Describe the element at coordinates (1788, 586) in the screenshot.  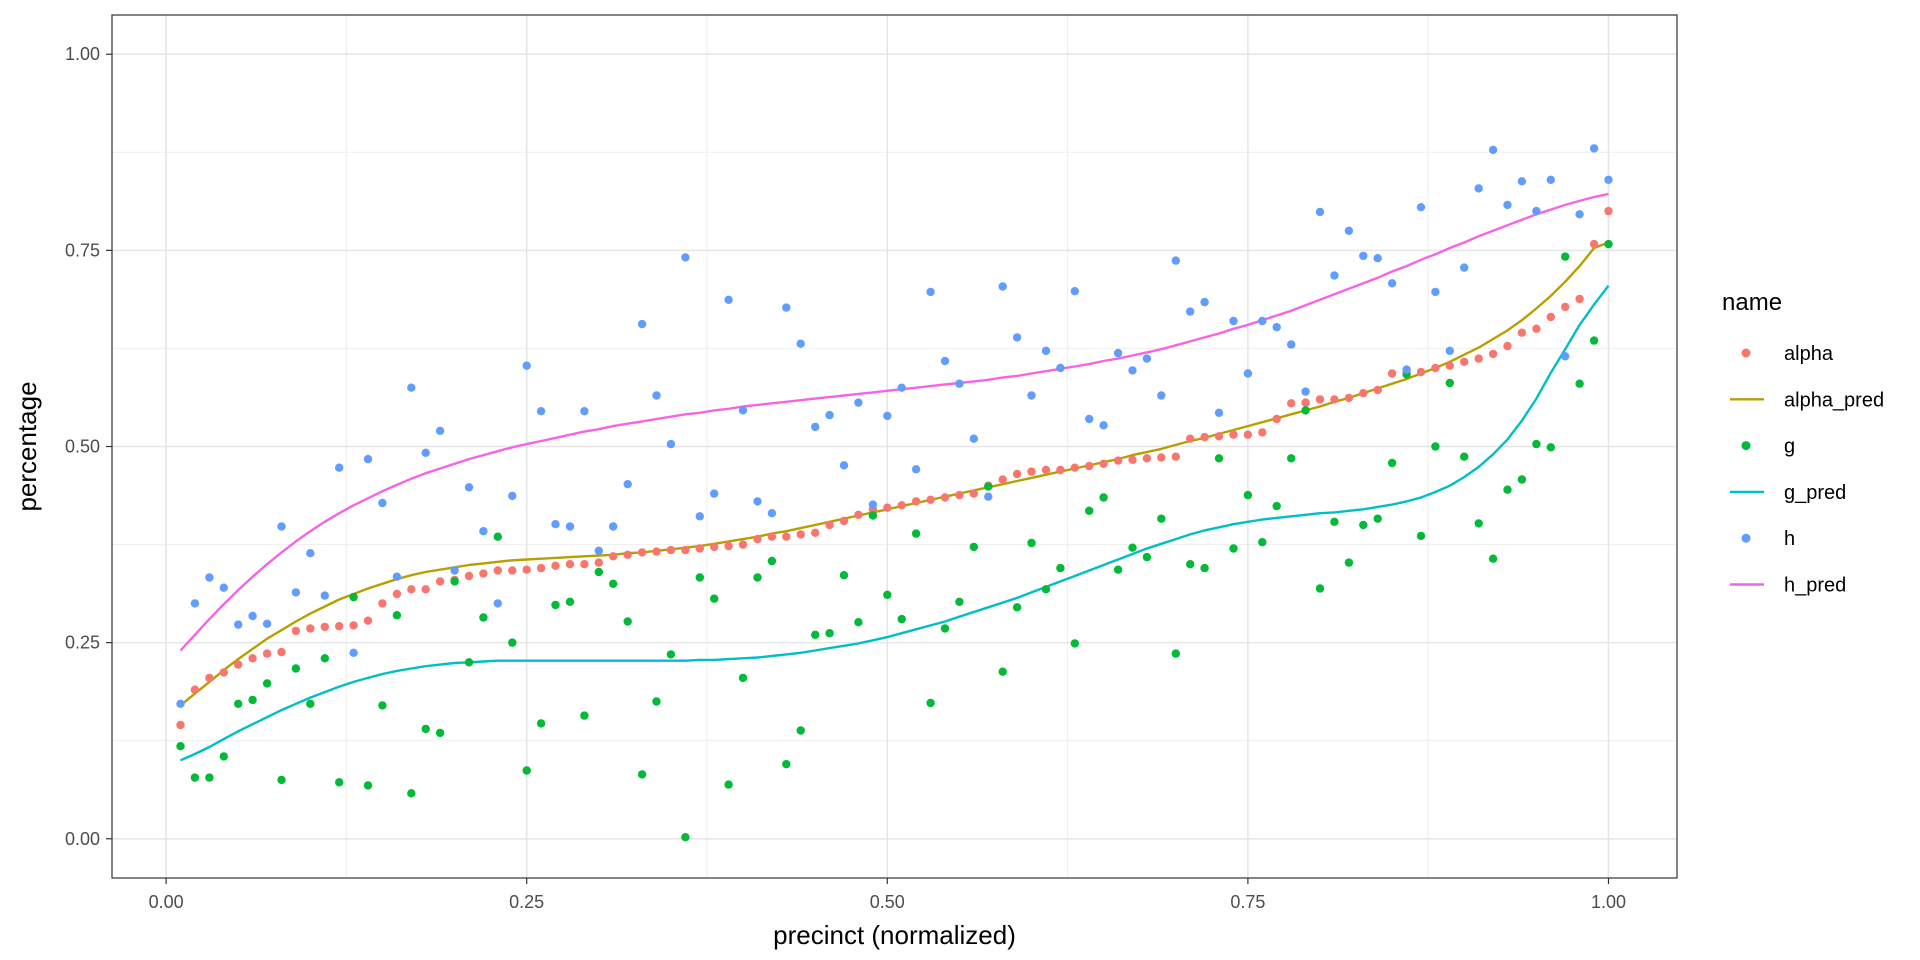
I see `legend-item-h-pred: h_pred` at that location.